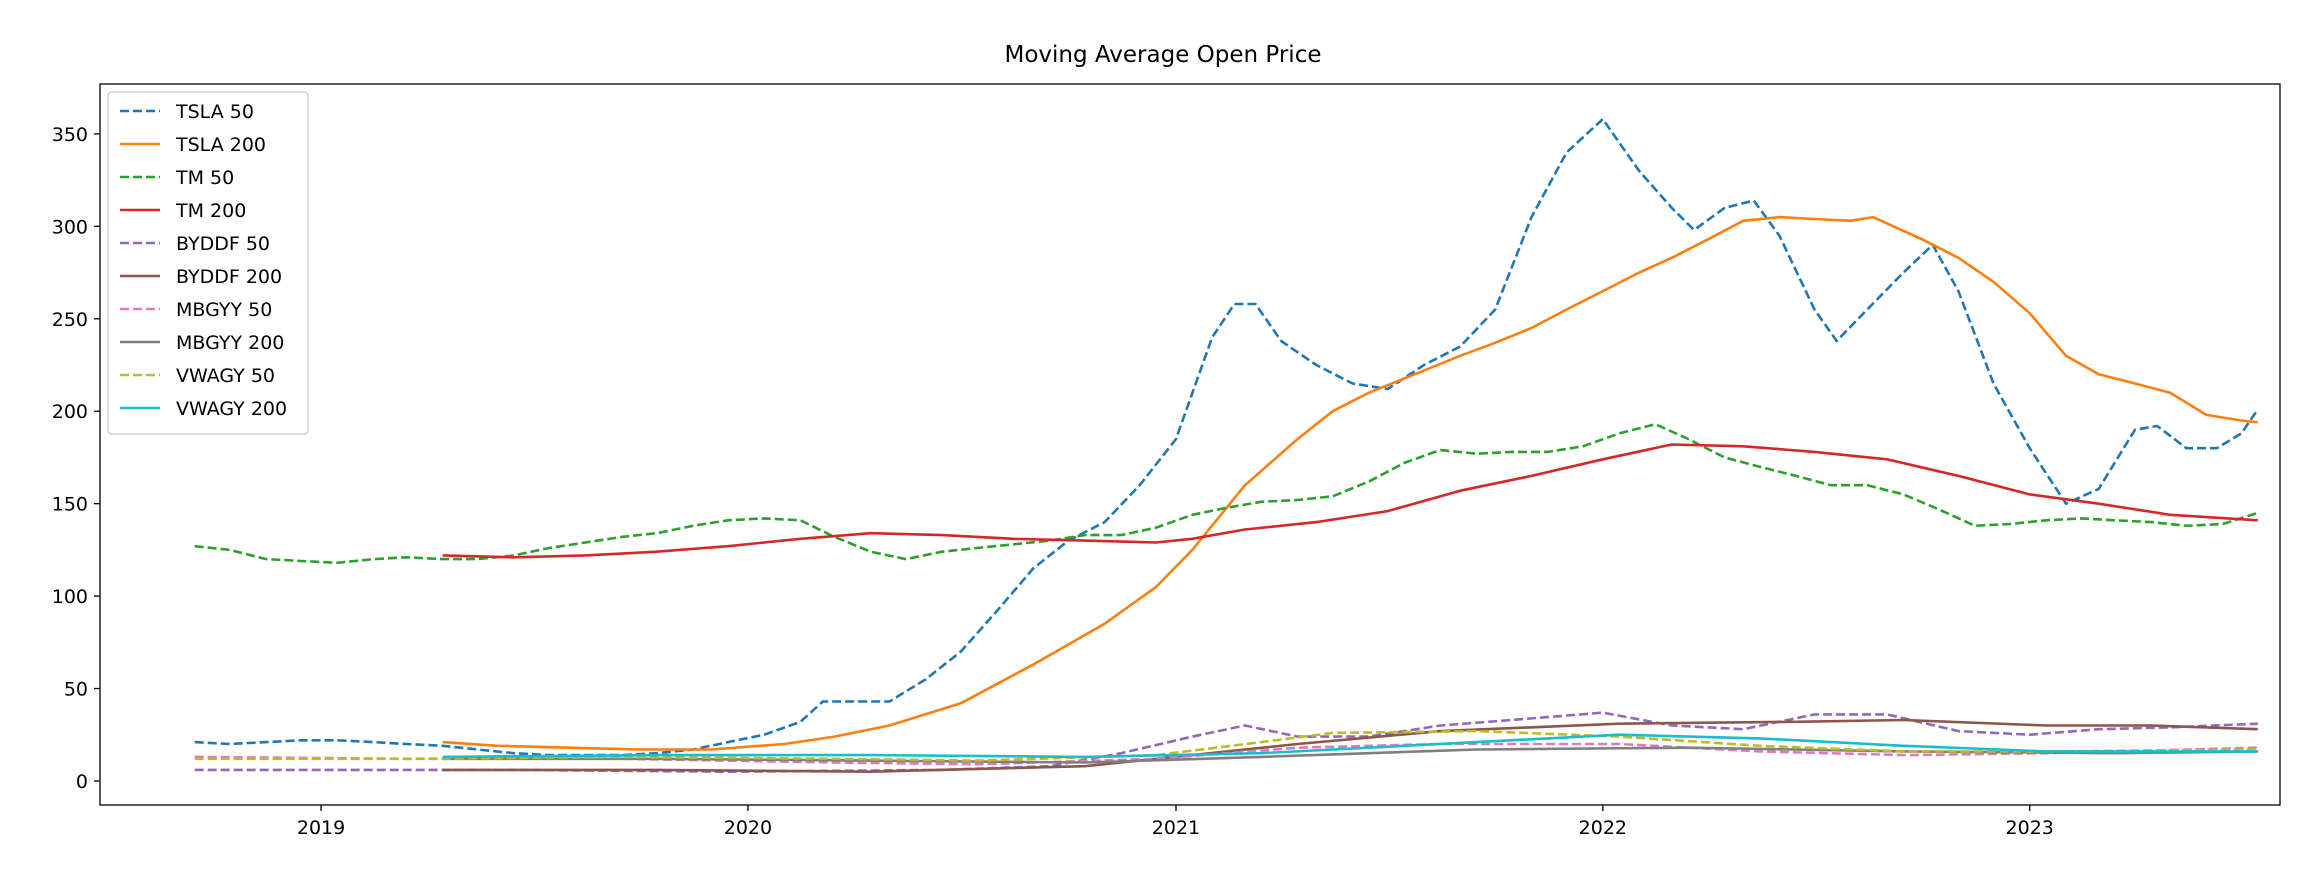 This screenshot has height=878, width=2306. Describe the element at coordinates (2030, 828) in the screenshot. I see `x-tick-label: 2023` at that location.